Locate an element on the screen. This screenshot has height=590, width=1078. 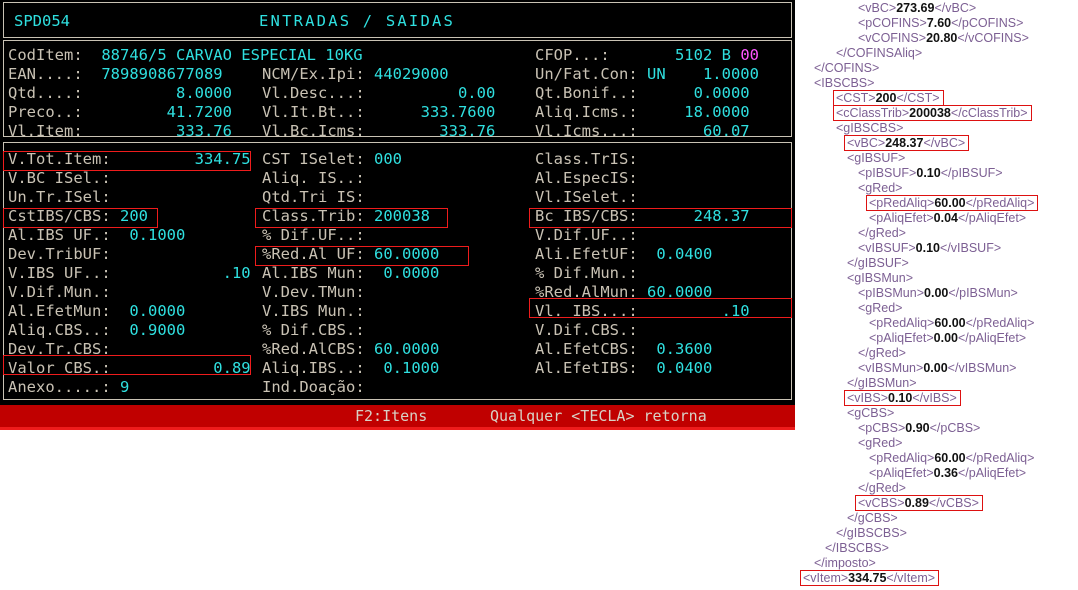
xml-tag: <pIBSMun> is located at coordinates (891, 293).